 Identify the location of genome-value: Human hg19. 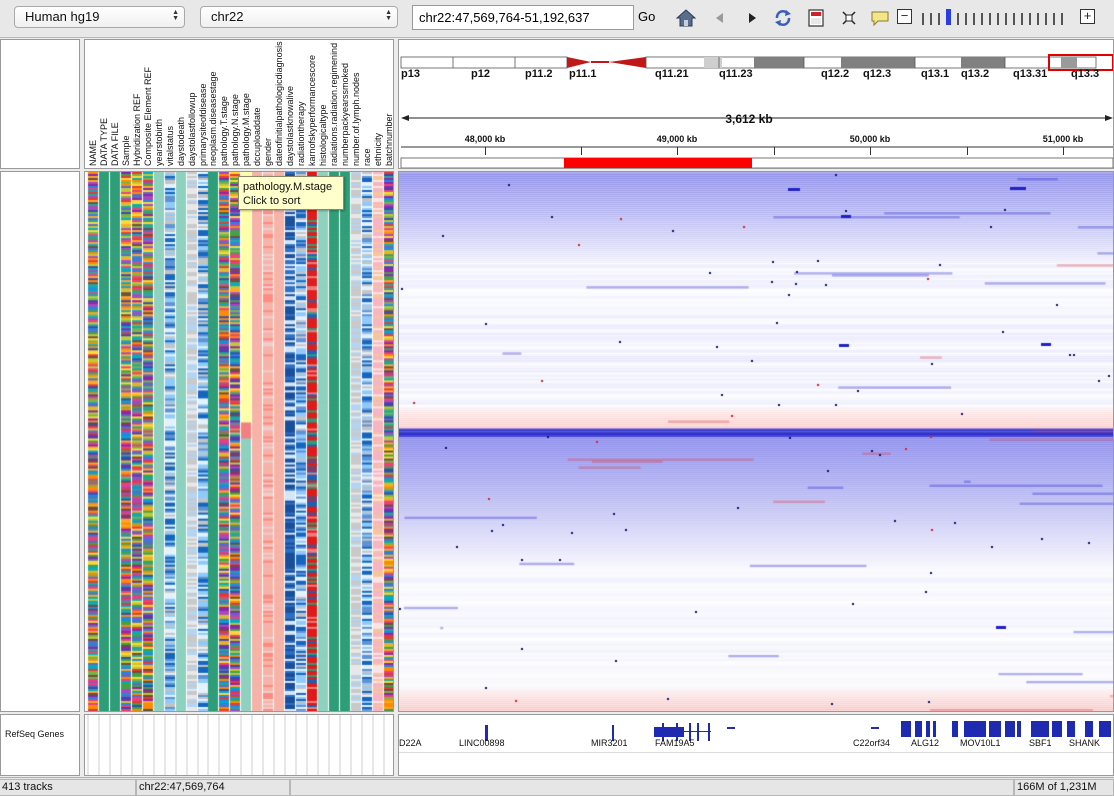
(62, 16).